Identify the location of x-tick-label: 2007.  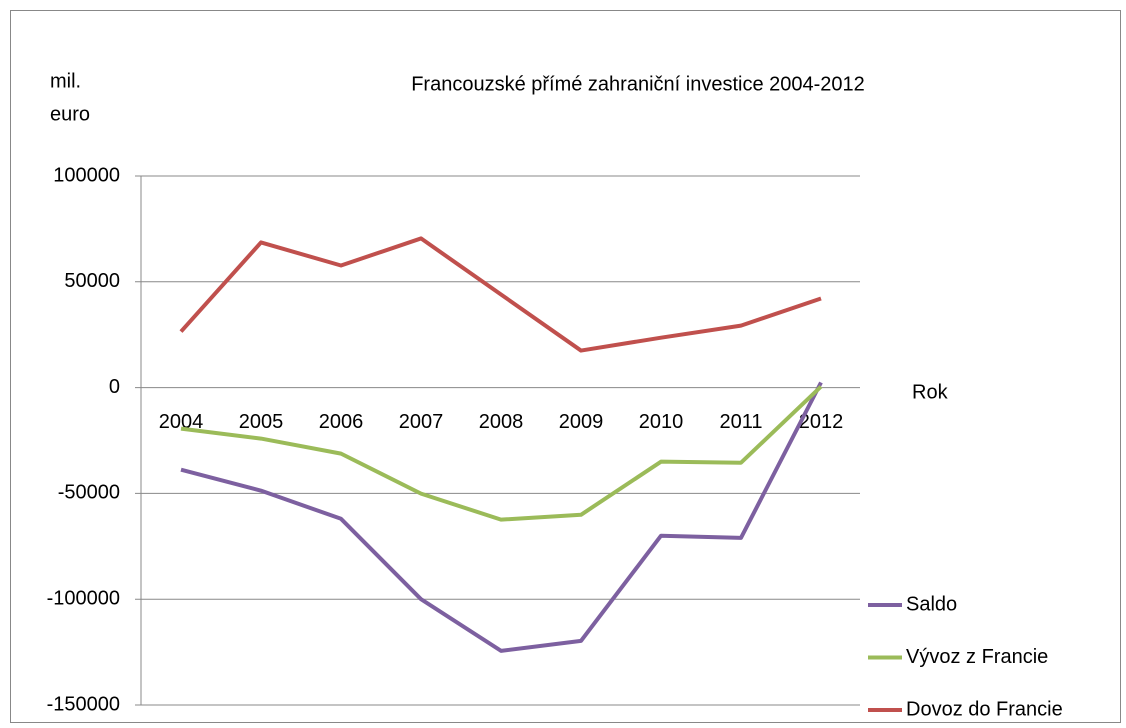
(421, 422).